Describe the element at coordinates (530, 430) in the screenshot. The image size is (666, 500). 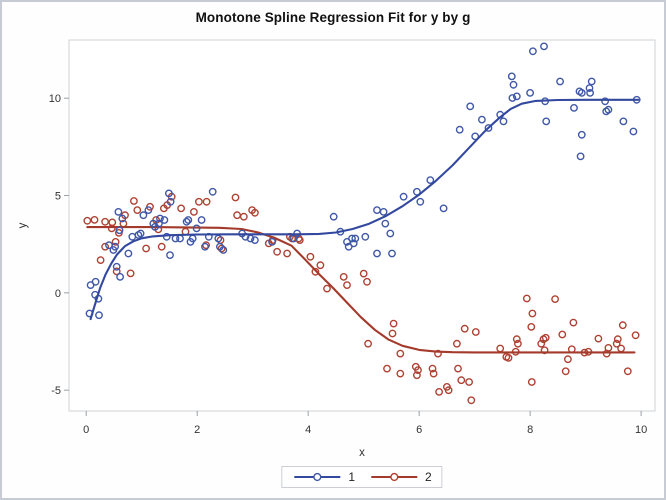
I see `x-tick-label: 8` at that location.